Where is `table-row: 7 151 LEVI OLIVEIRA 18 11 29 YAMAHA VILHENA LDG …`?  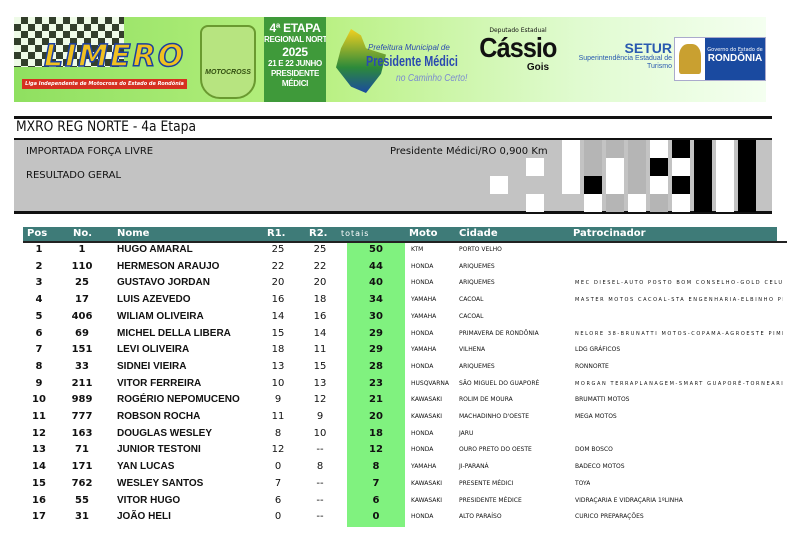
table-row: 7 151 LEVI OLIVEIRA 18 11 29 YAMAHA VILHENA LDG … is located at coordinates (403, 350).